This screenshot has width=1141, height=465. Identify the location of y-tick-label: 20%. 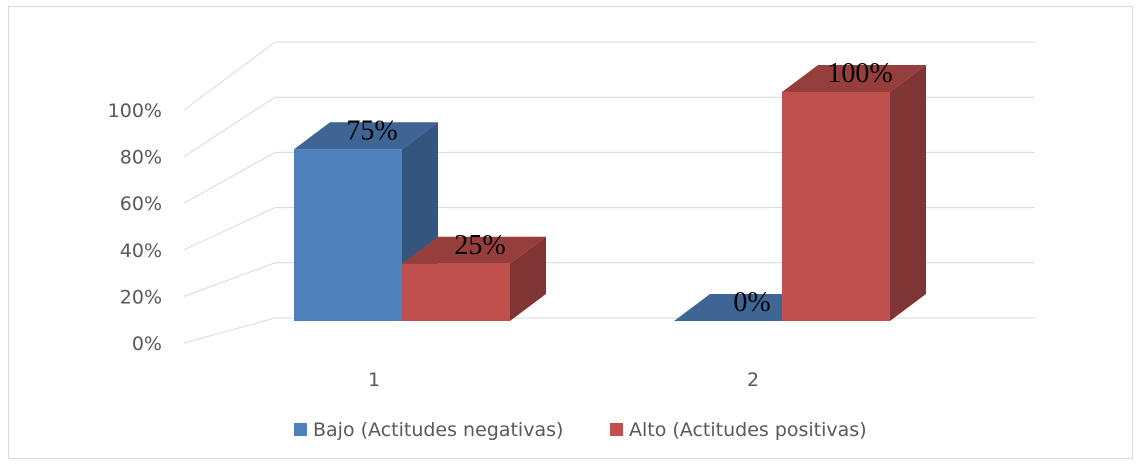
(141, 297).